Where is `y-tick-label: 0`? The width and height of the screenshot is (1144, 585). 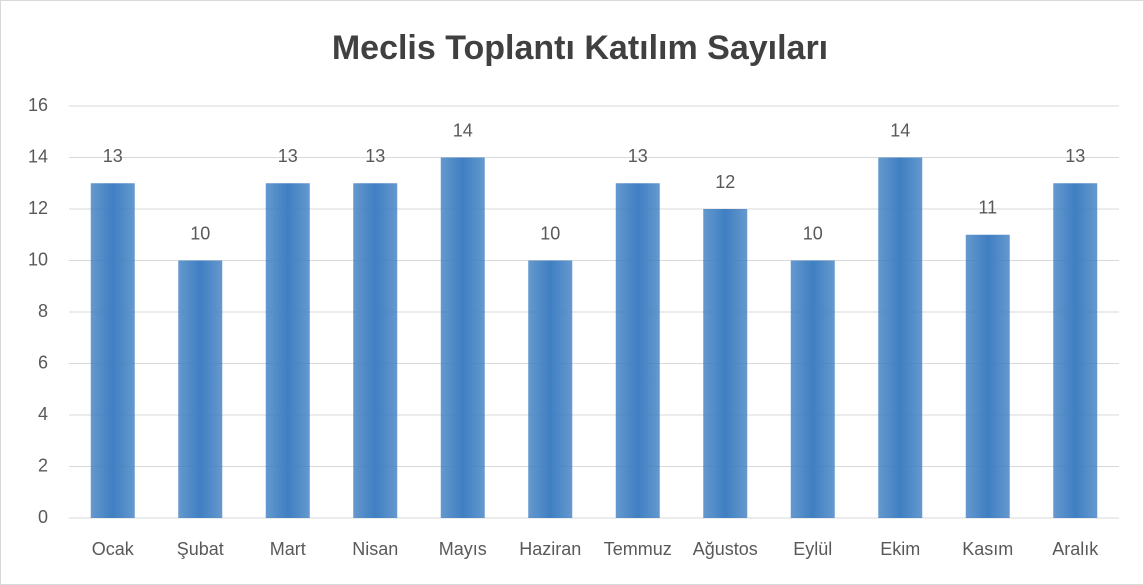
y-tick-label: 0 is located at coordinates (43, 517).